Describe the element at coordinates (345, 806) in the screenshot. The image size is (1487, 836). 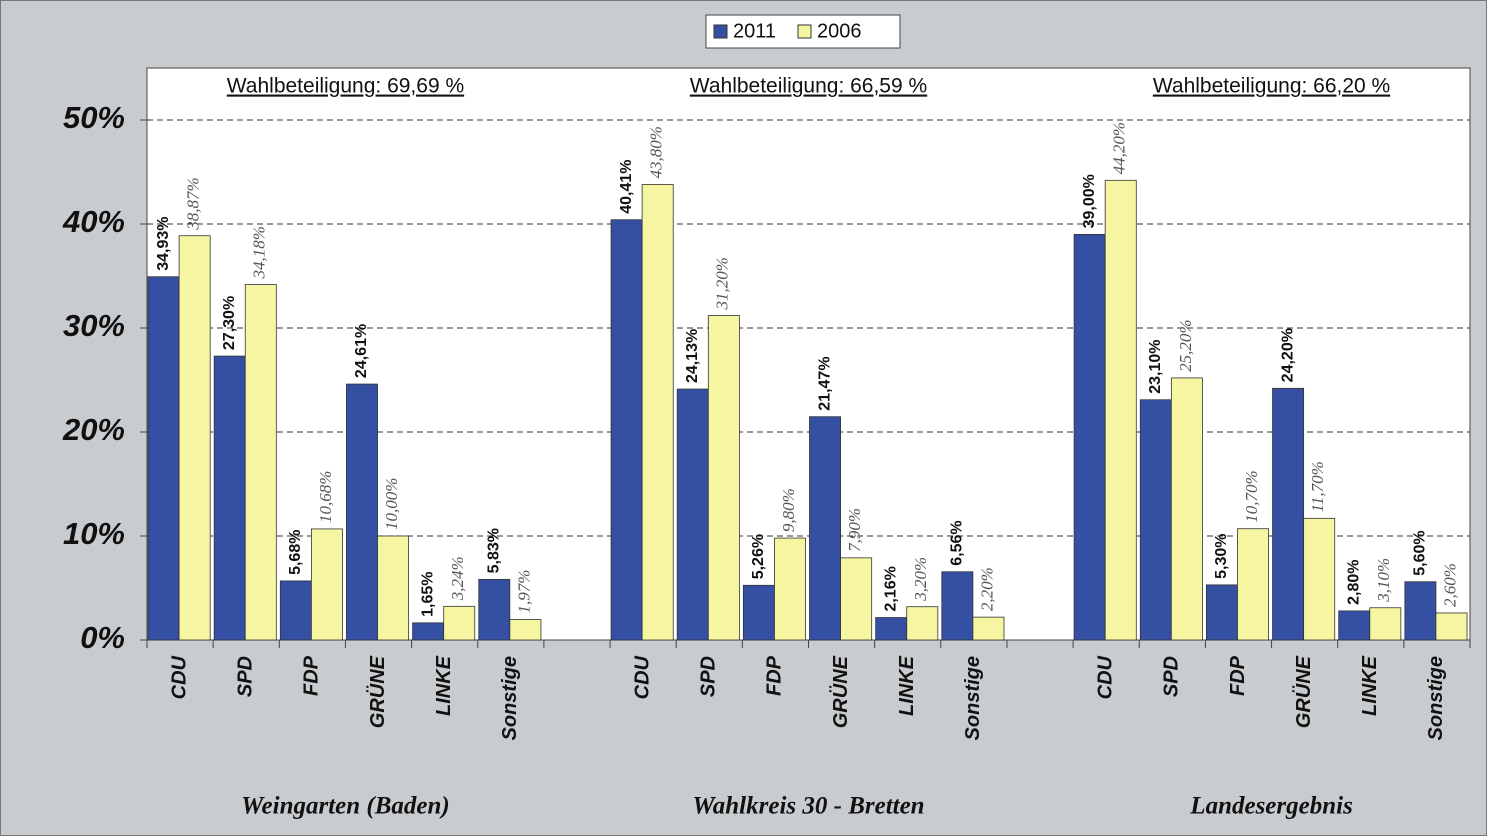
I see `group-label: Weingarten (Baden)` at that location.